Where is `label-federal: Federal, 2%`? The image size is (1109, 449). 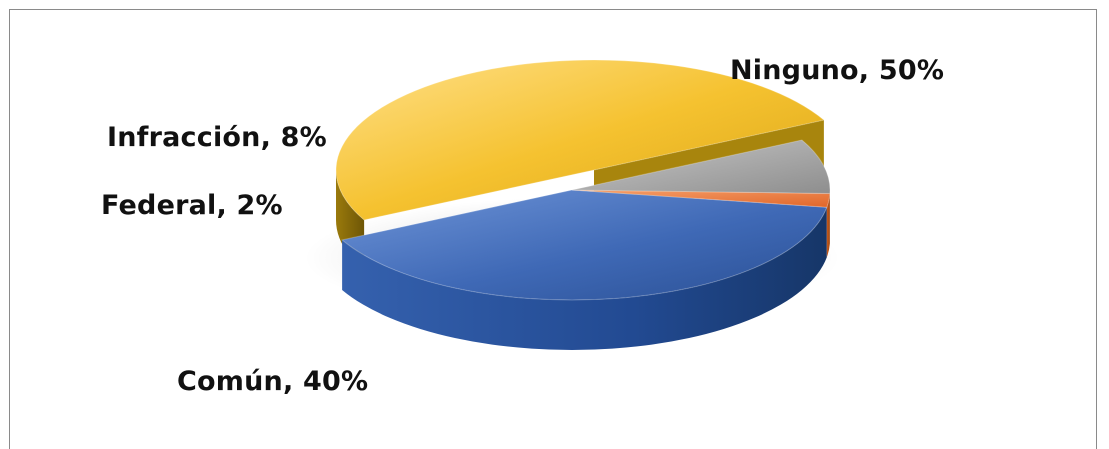
label-federal: Federal, 2% is located at coordinates (192, 205).